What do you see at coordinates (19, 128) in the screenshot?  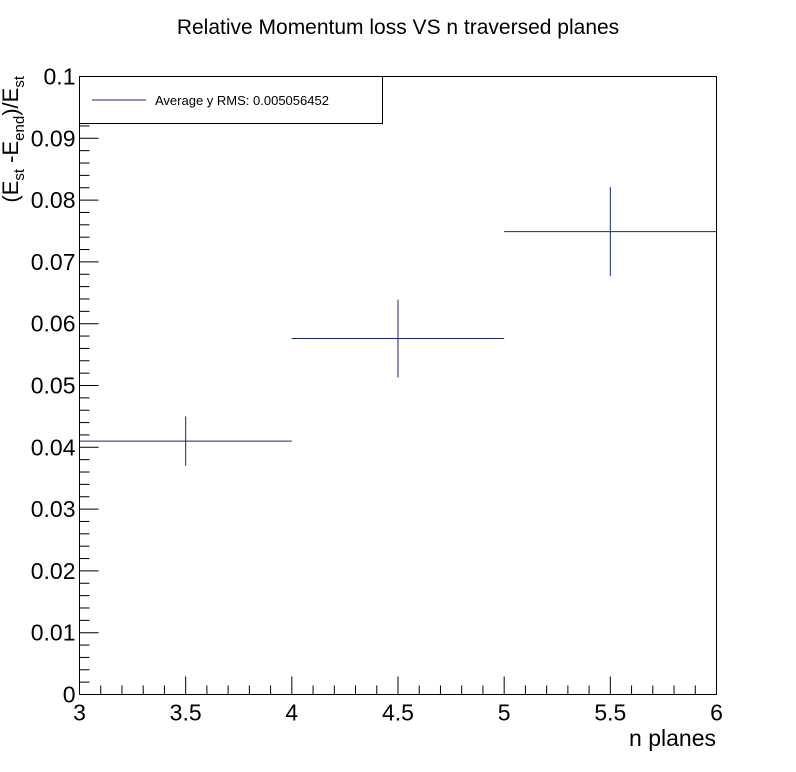 I see `y-label-part-4: end` at bounding box center [19, 128].